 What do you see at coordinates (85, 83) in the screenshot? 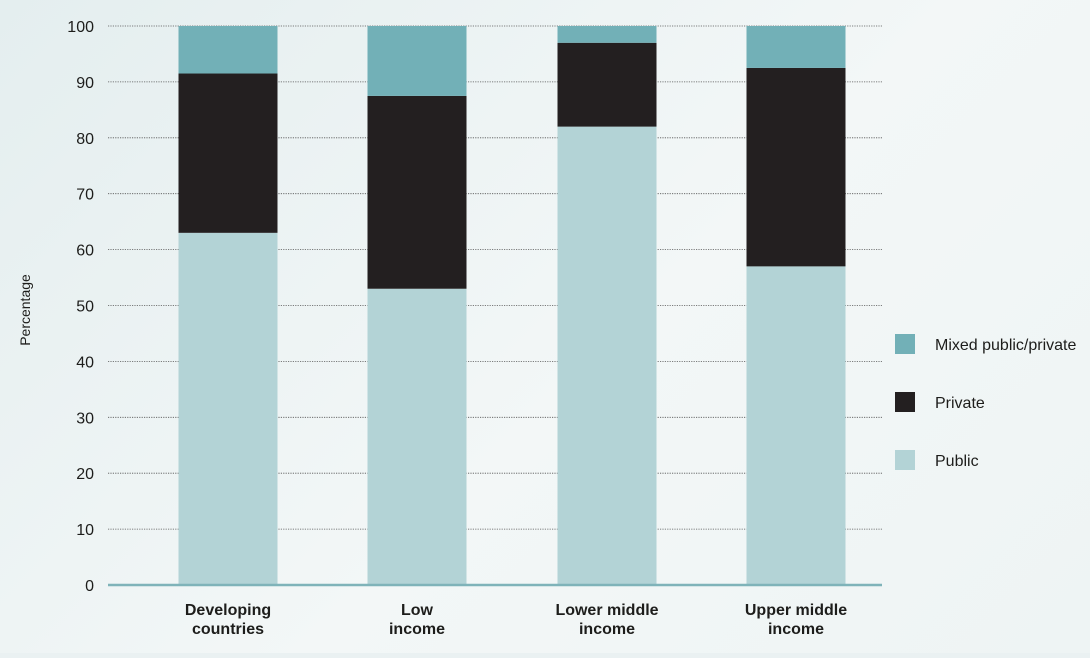
I see `y-tick-label: 90` at bounding box center [85, 83].